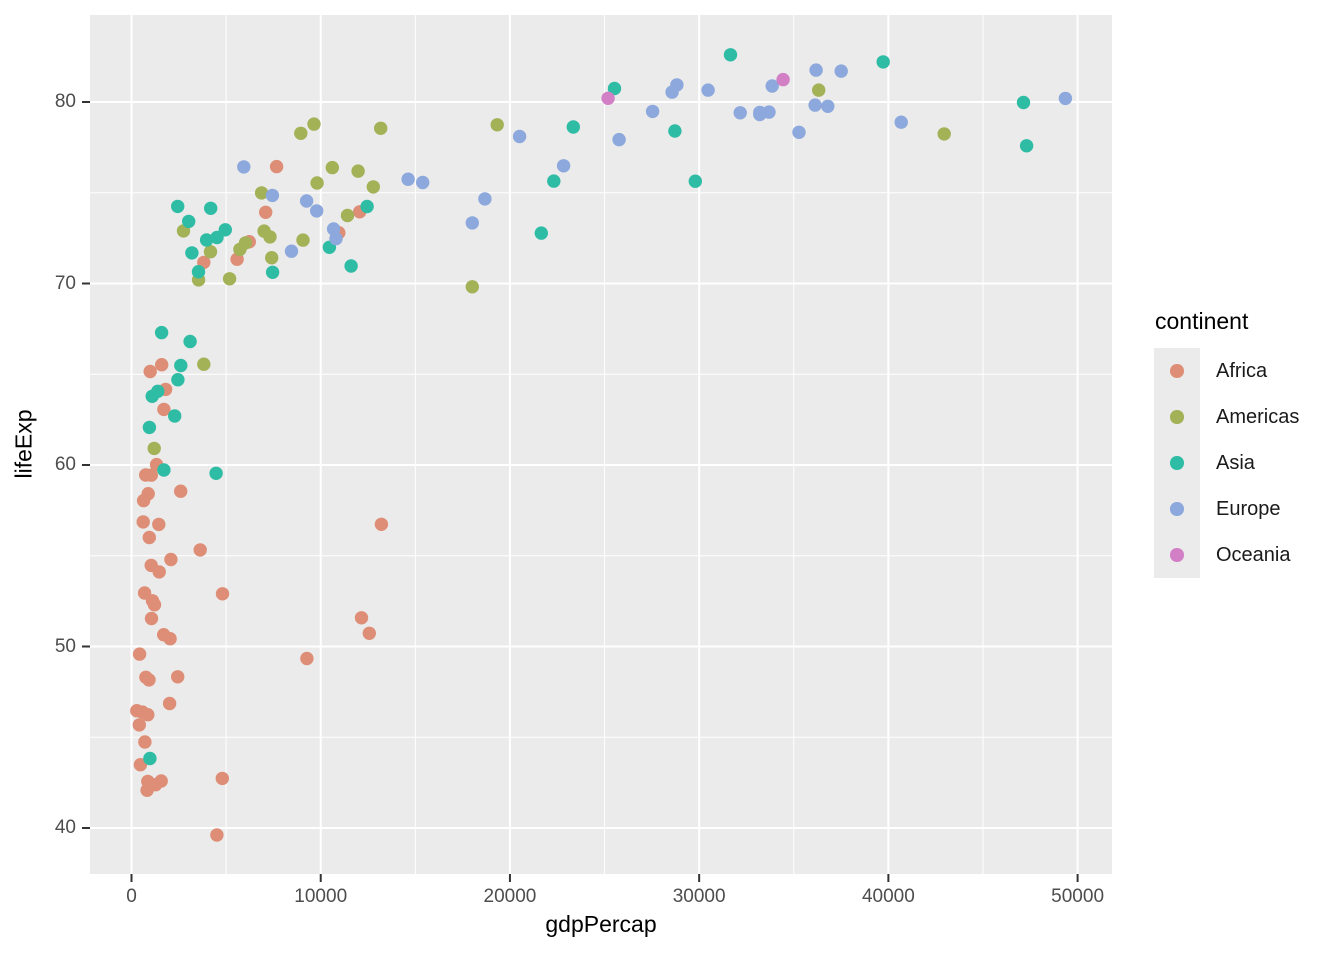  I want to click on legend-swatch-africa-icon, so click(1177, 371).